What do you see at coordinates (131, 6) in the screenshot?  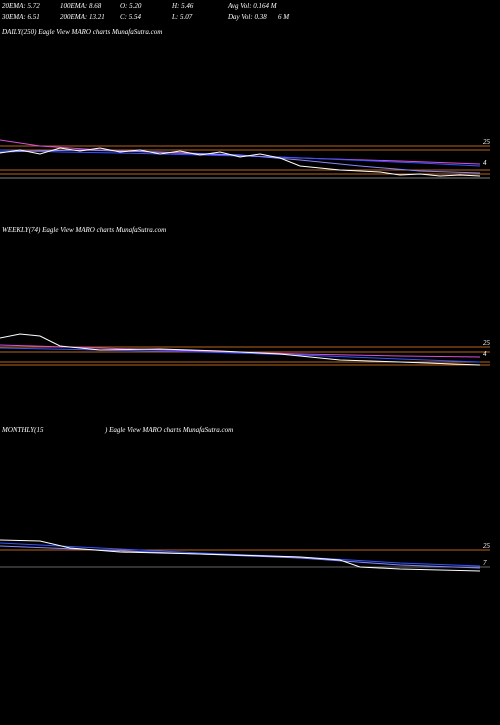 I see `stat: O: 5.20` at bounding box center [131, 6].